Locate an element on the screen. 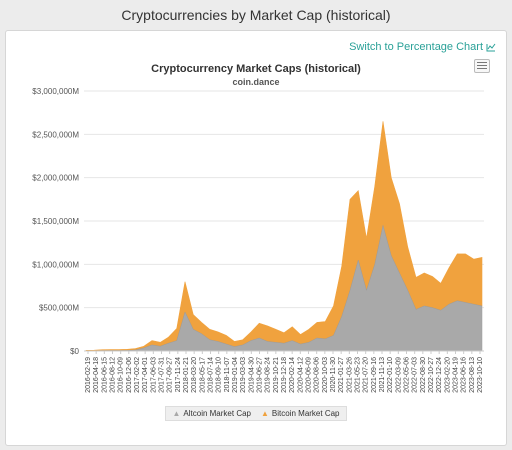 The width and height of the screenshot is (512, 450). x-tick-label: 2023-08-13 is located at coordinates (472, 375).